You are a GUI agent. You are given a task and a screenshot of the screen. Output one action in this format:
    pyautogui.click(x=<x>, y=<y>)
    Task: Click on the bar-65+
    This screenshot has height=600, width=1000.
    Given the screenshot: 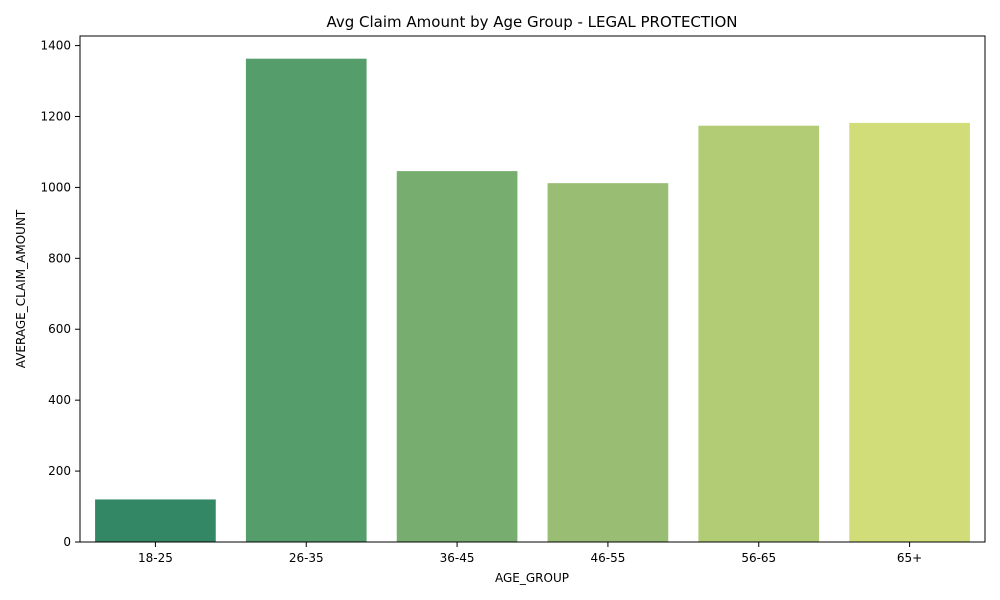 What is the action you would take?
    pyautogui.click(x=909, y=332)
    